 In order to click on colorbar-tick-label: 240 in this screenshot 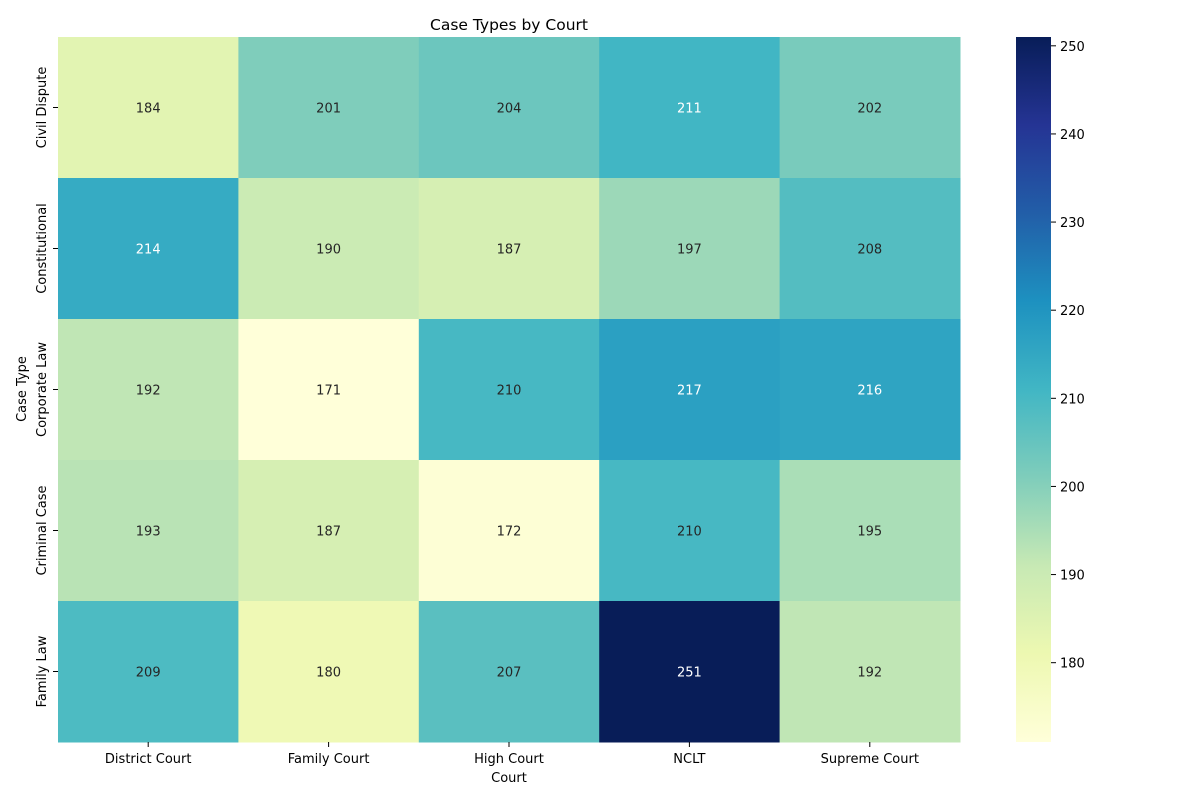, I will do `click(1072, 135)`.